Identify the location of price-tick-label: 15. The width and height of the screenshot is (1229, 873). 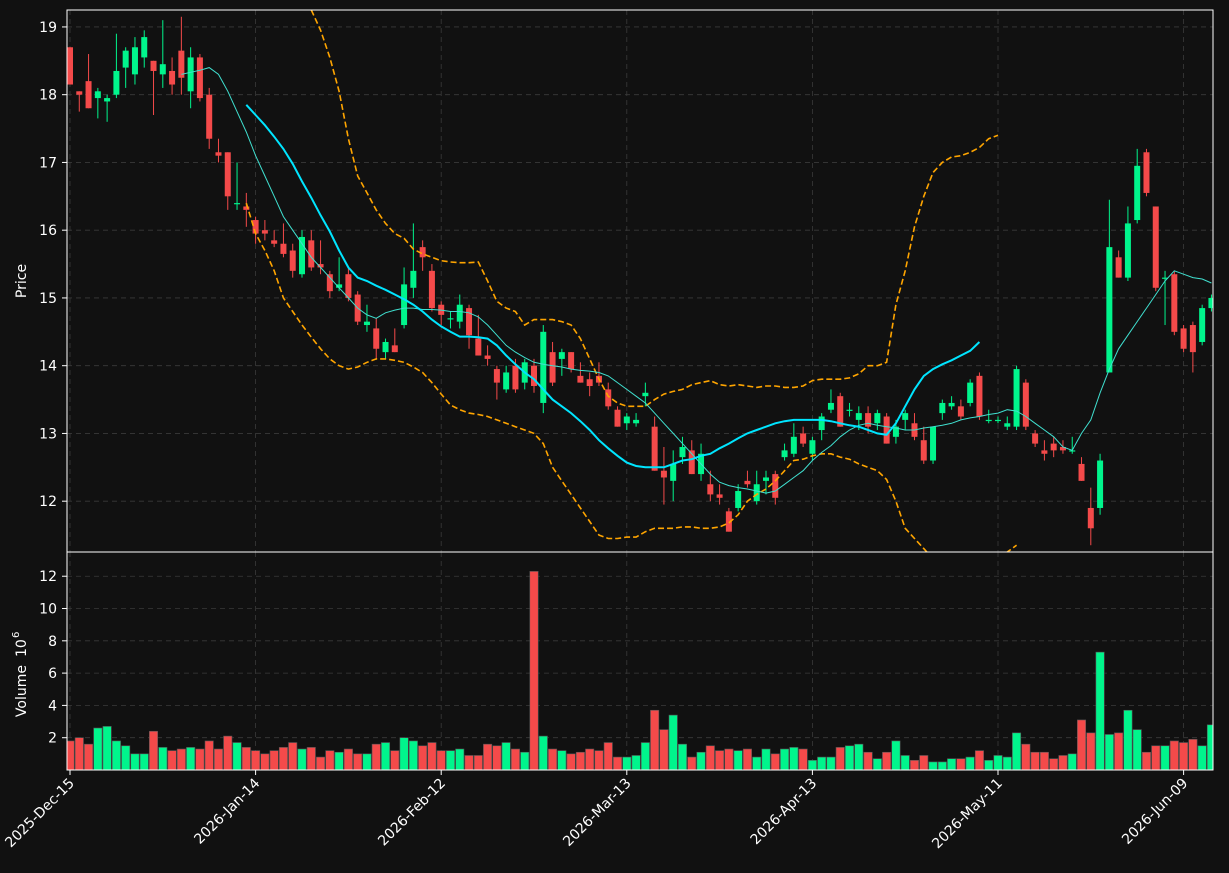
(48, 299).